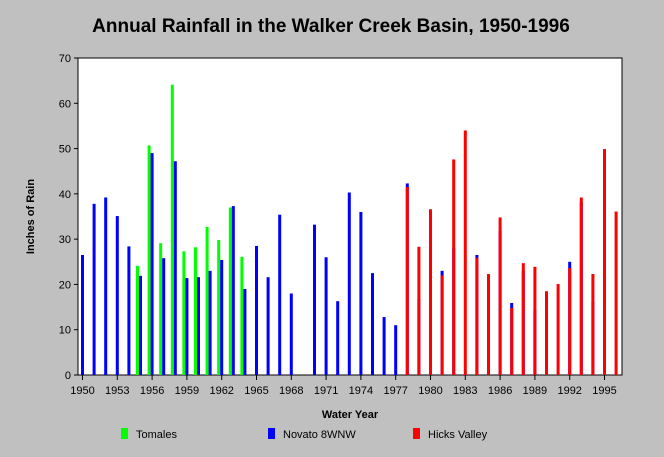 This screenshot has width=664, height=457. What do you see at coordinates (458, 435) in the screenshot?
I see `legend-label: Hicks Valley` at bounding box center [458, 435].